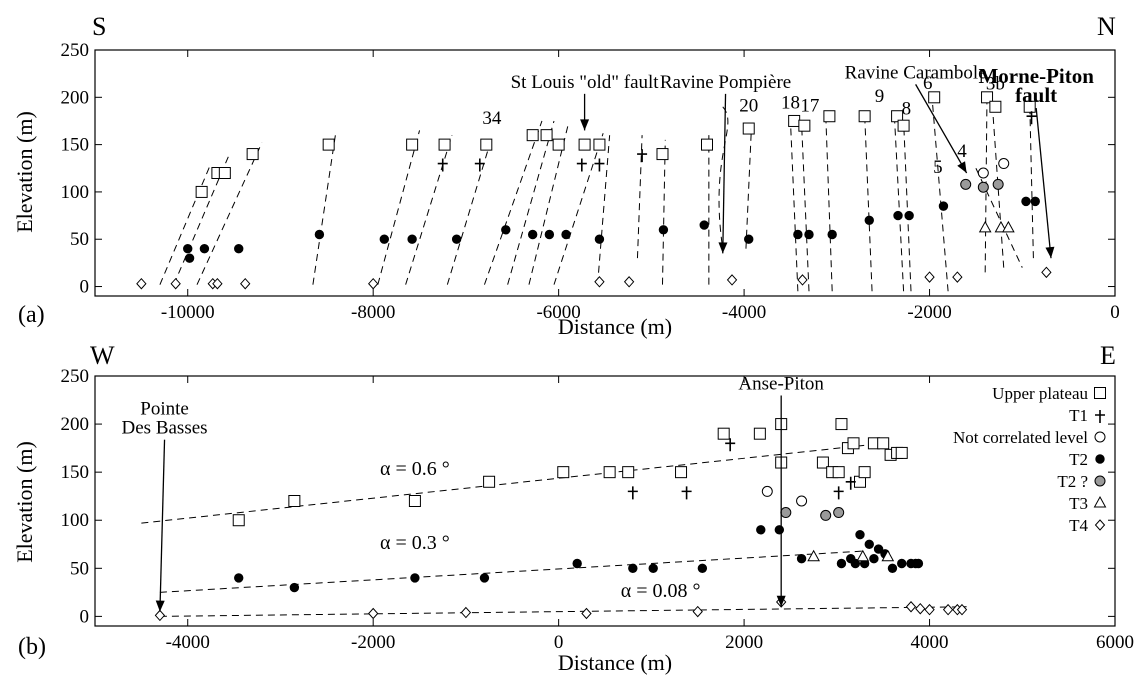 Image resolution: width=1137 pixels, height=677 pixels. I want to click on annotation-label: fault, so click(1036, 95).